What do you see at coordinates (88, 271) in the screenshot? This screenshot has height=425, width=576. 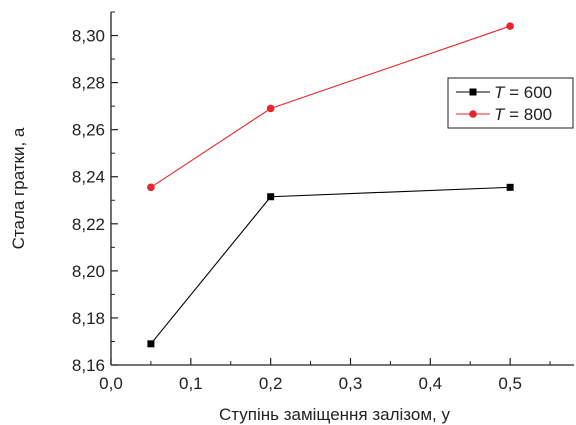 I see `y-tick-label: 8,20` at bounding box center [88, 271].